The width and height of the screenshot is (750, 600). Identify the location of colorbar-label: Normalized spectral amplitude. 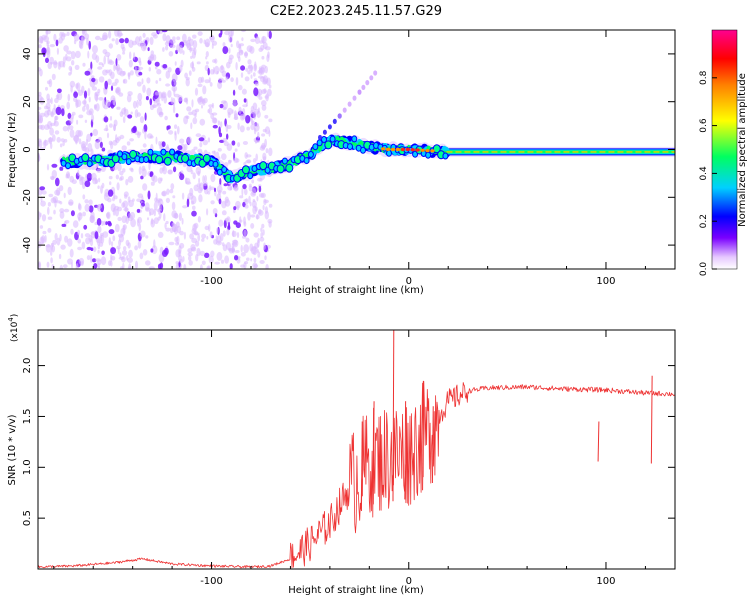
(742, 150).